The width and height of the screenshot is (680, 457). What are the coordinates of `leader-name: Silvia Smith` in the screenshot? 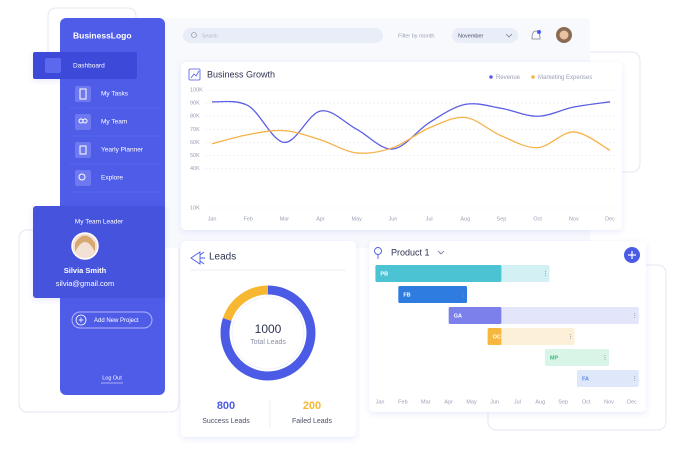 It's located at (85, 270).